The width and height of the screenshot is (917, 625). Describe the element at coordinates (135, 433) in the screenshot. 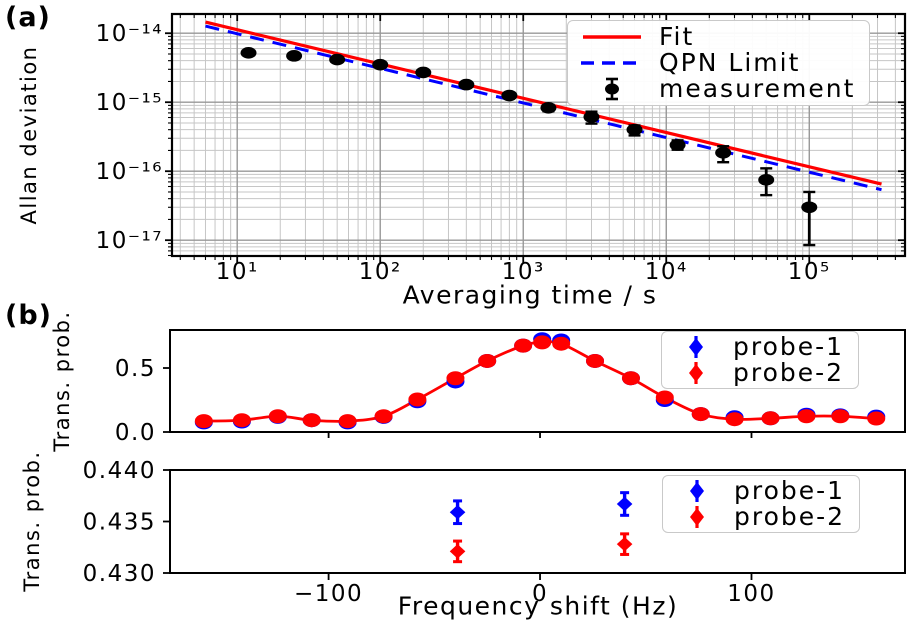

I see `tick-label: 0.0` at that location.